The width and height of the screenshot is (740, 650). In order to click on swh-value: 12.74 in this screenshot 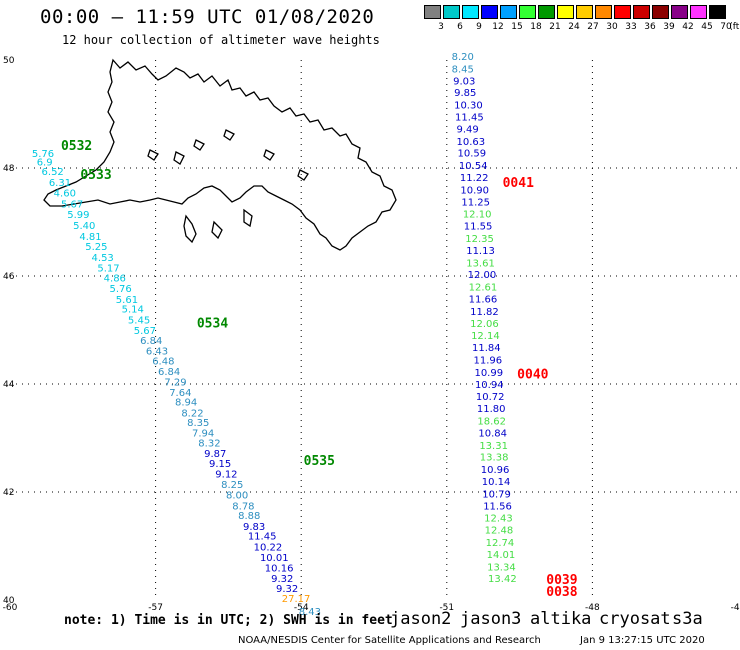, I will do `click(500, 543)`.